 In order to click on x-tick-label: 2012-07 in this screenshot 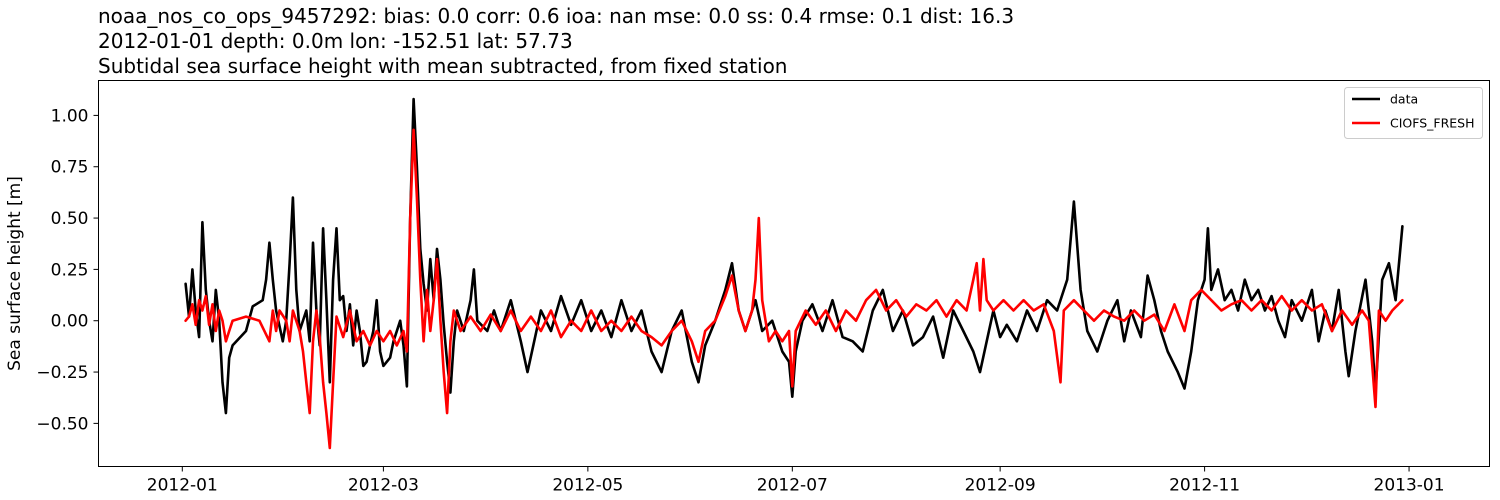, I will do `click(792, 486)`.